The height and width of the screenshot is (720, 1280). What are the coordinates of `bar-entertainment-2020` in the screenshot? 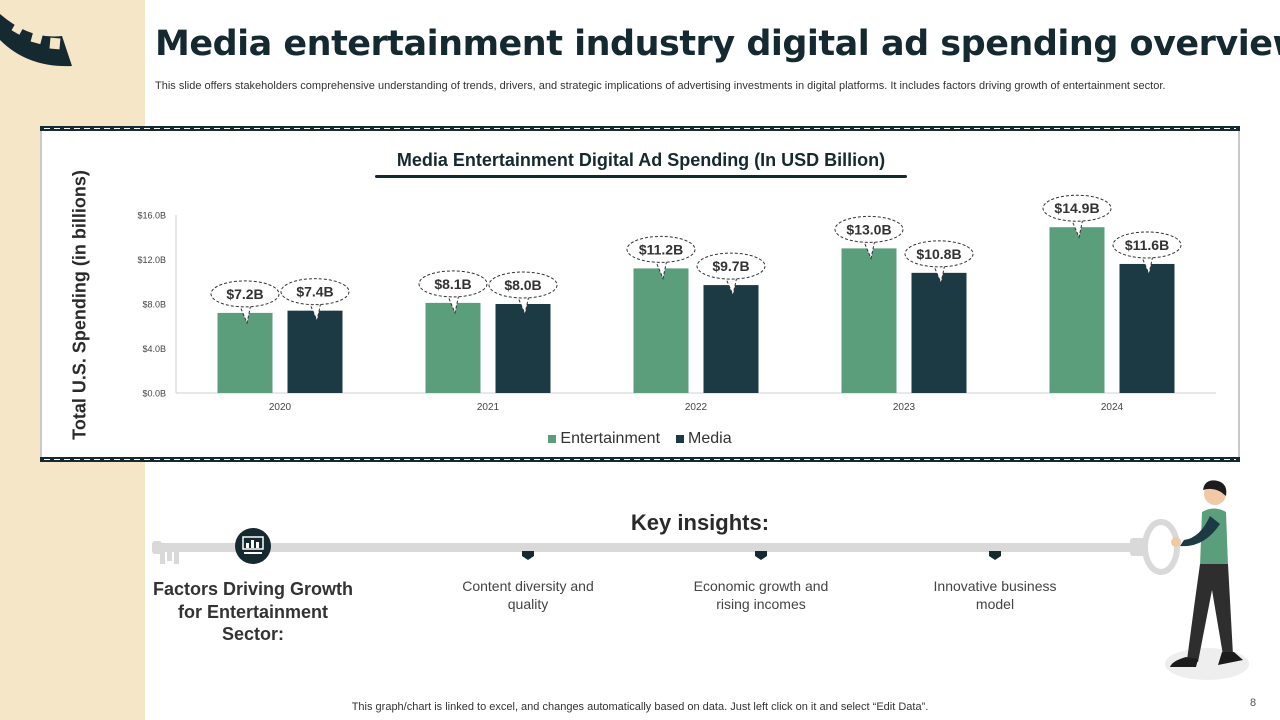 It's located at (245, 352).